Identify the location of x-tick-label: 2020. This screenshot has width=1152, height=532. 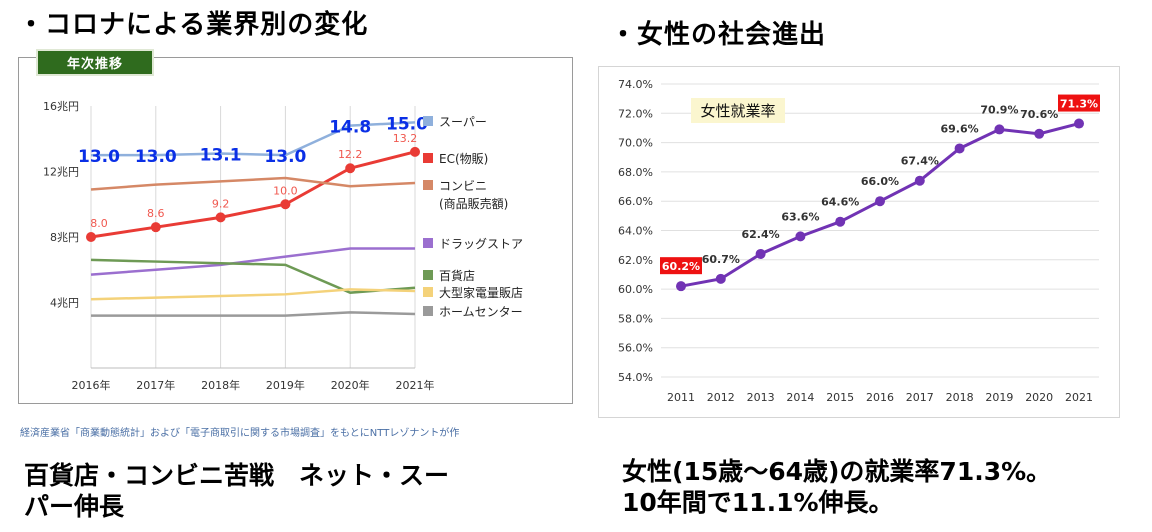
(1039, 397).